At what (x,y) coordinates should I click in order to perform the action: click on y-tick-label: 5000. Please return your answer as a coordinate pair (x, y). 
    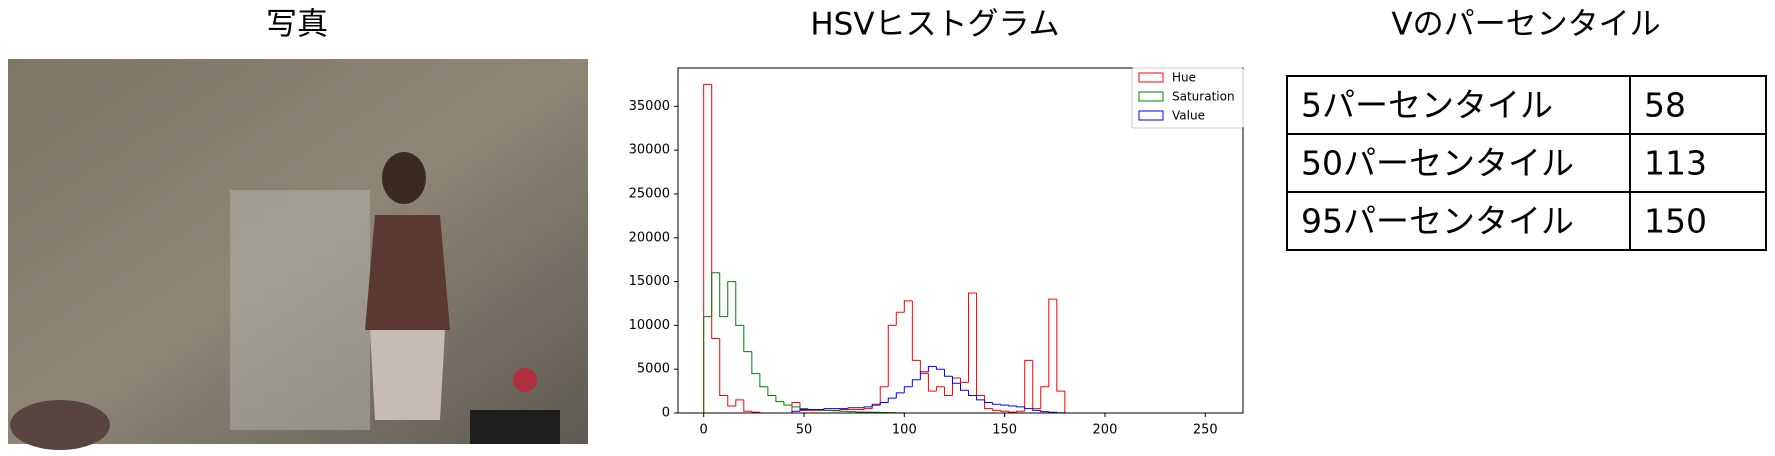
    Looking at the image, I should click on (653, 369).